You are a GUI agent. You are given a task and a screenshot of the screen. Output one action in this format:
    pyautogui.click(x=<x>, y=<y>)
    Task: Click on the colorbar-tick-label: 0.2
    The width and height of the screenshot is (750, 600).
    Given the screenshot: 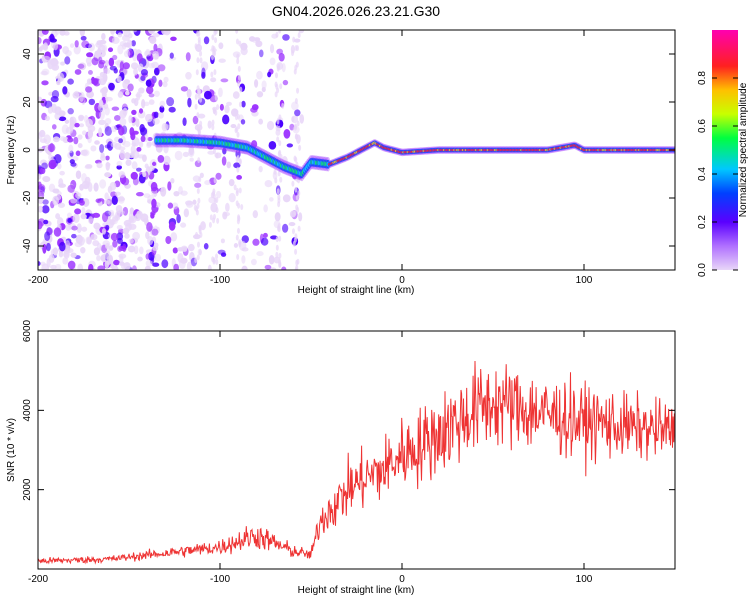 What is the action you would take?
    pyautogui.click(x=702, y=222)
    